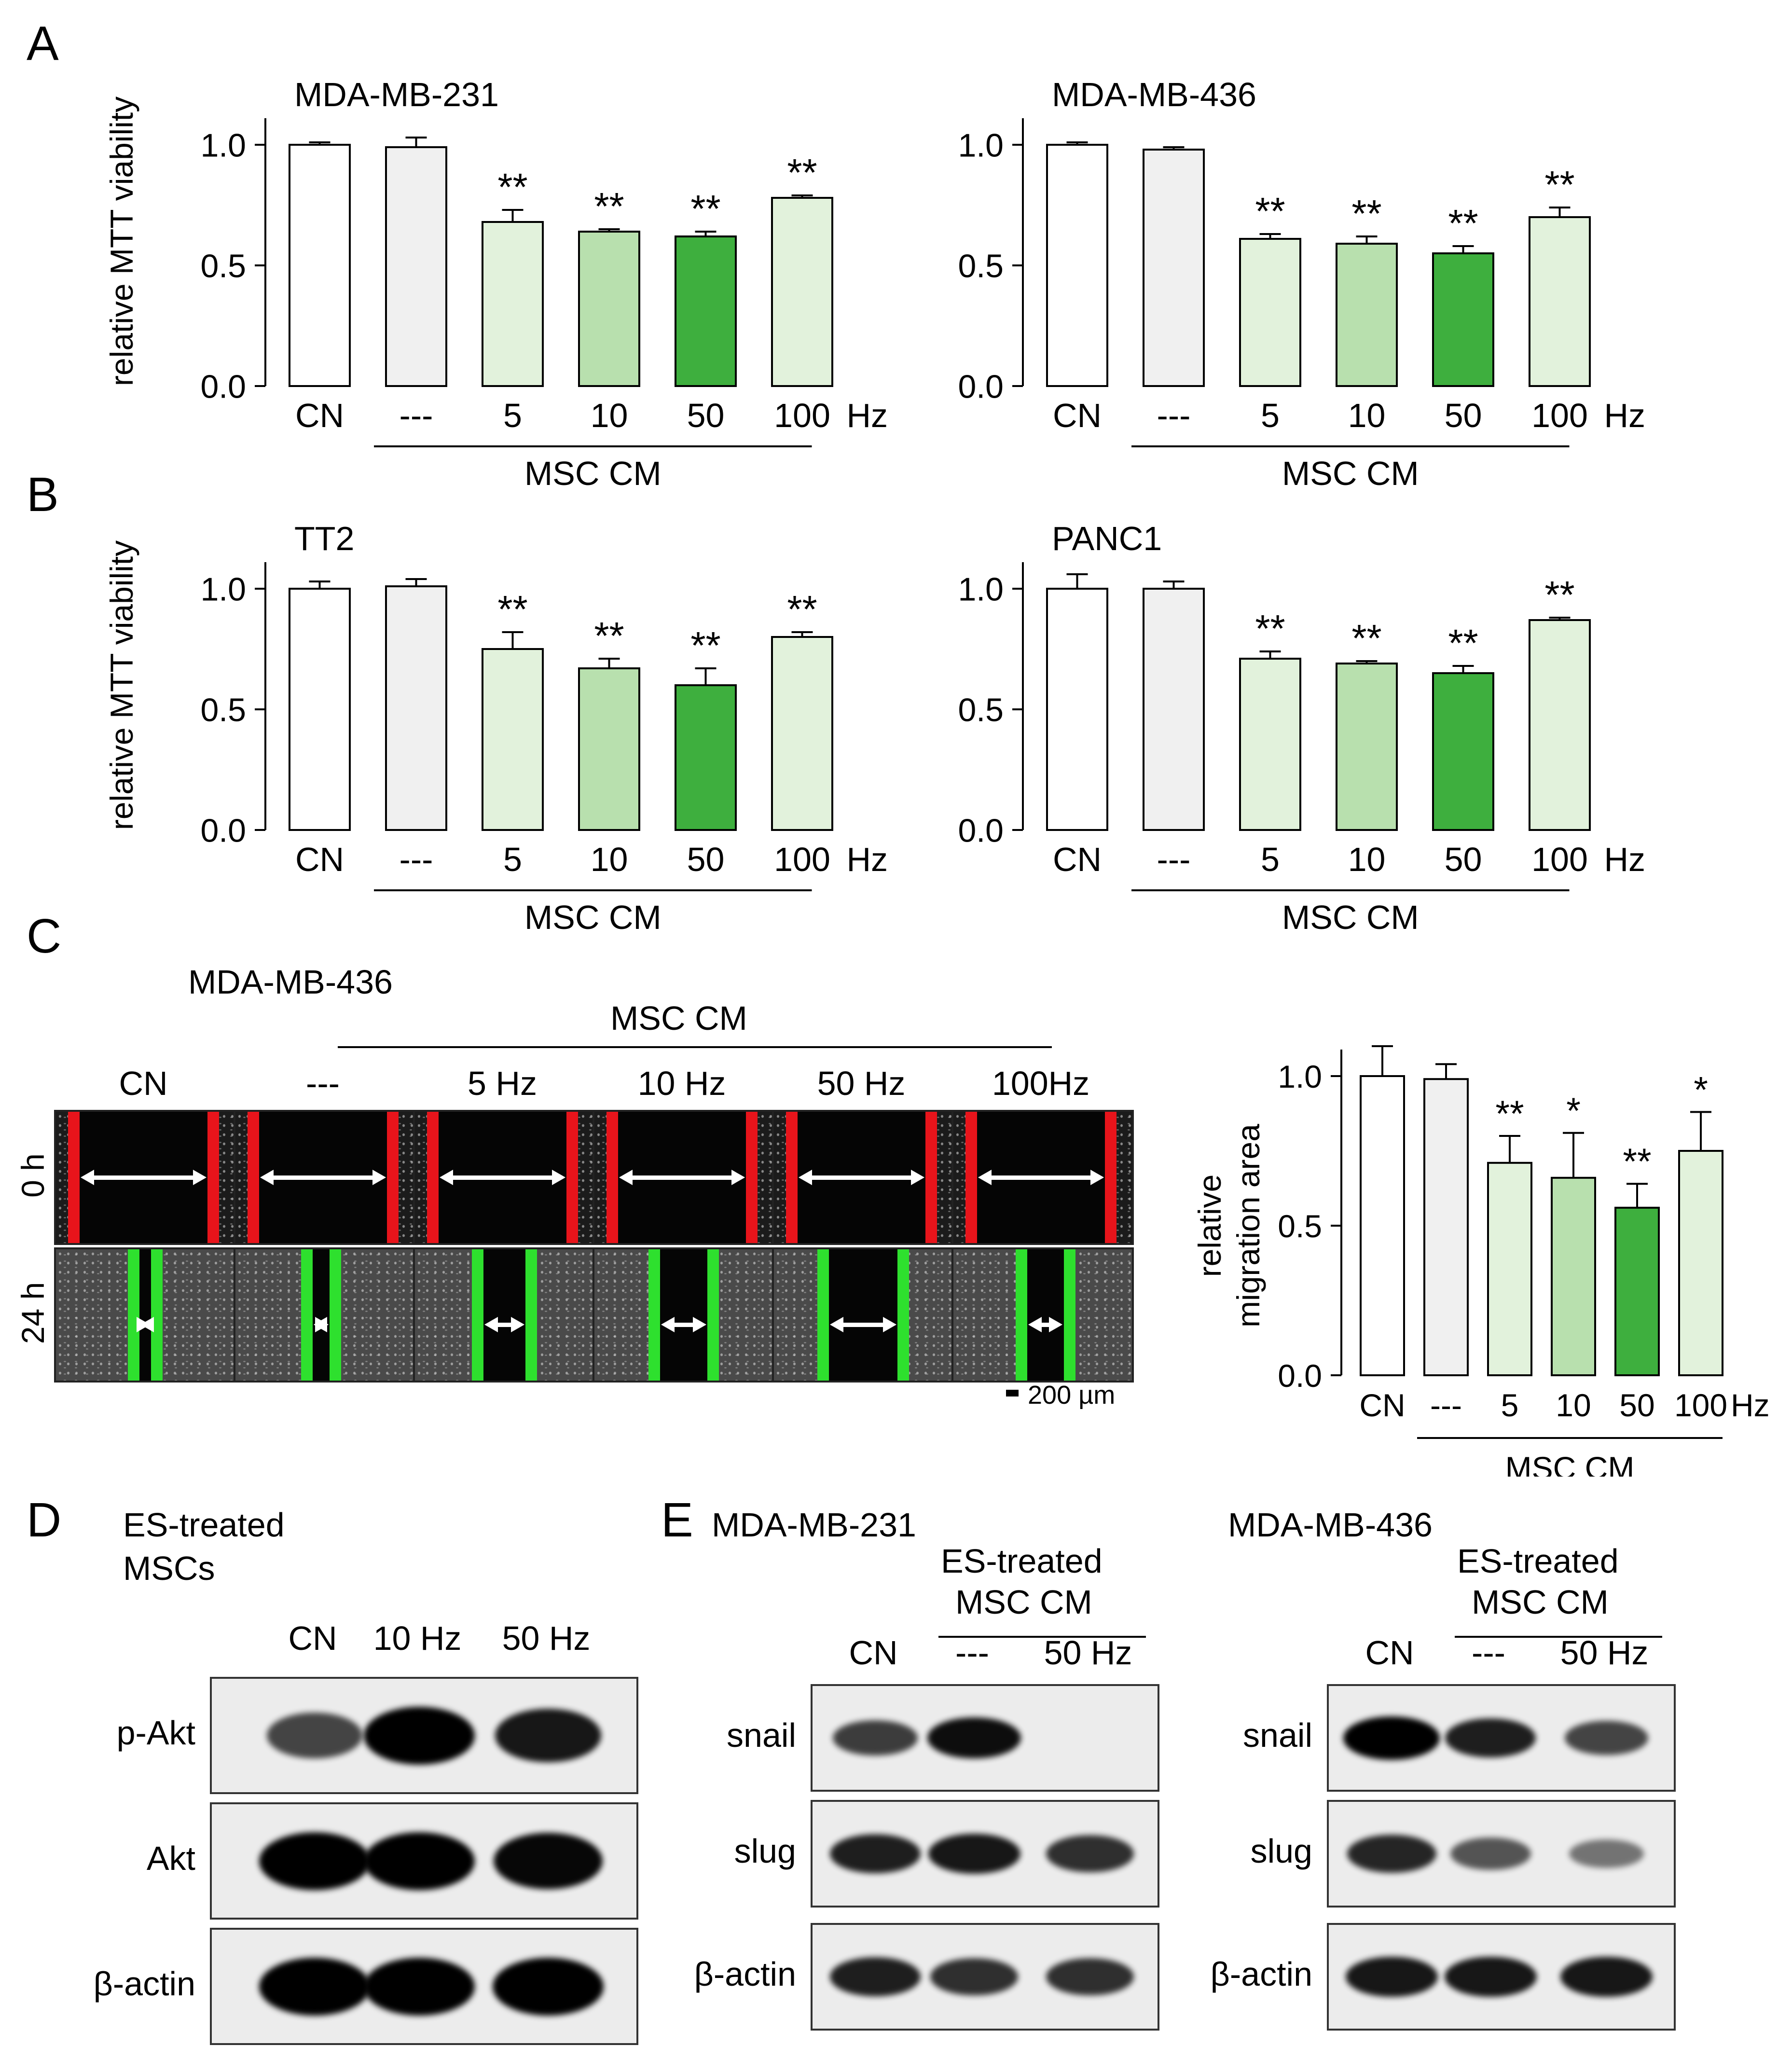 The height and width of the screenshot is (2060, 1792). Describe the element at coordinates (204, 1525) in the screenshot. I see `panel-d-title-1: ES-treated` at that location.